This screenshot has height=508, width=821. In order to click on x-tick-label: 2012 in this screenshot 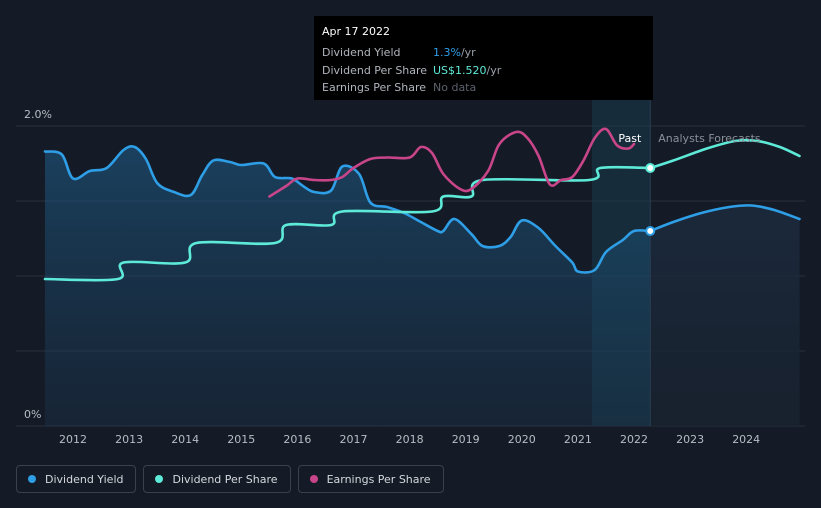, I will do `click(73, 439)`.